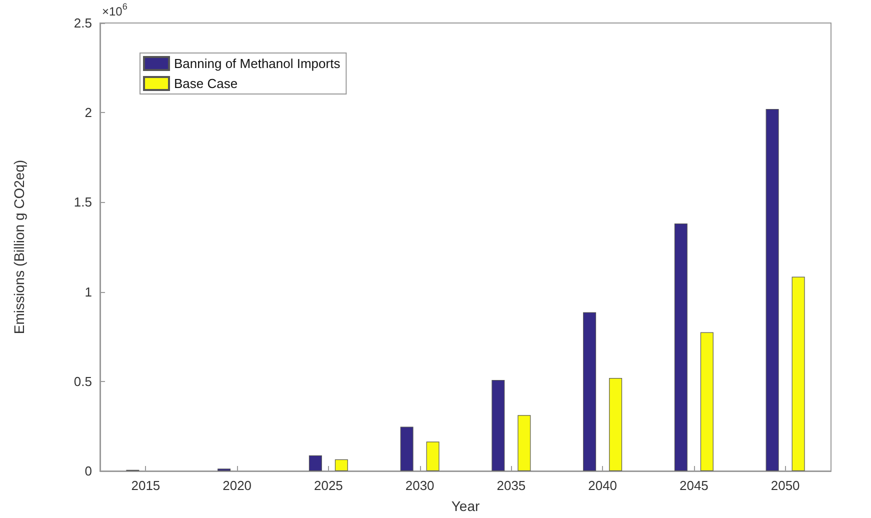  What do you see at coordinates (19, 247) in the screenshot?
I see `y-axis-title: Emissions (Billion g CO2eq)` at bounding box center [19, 247].